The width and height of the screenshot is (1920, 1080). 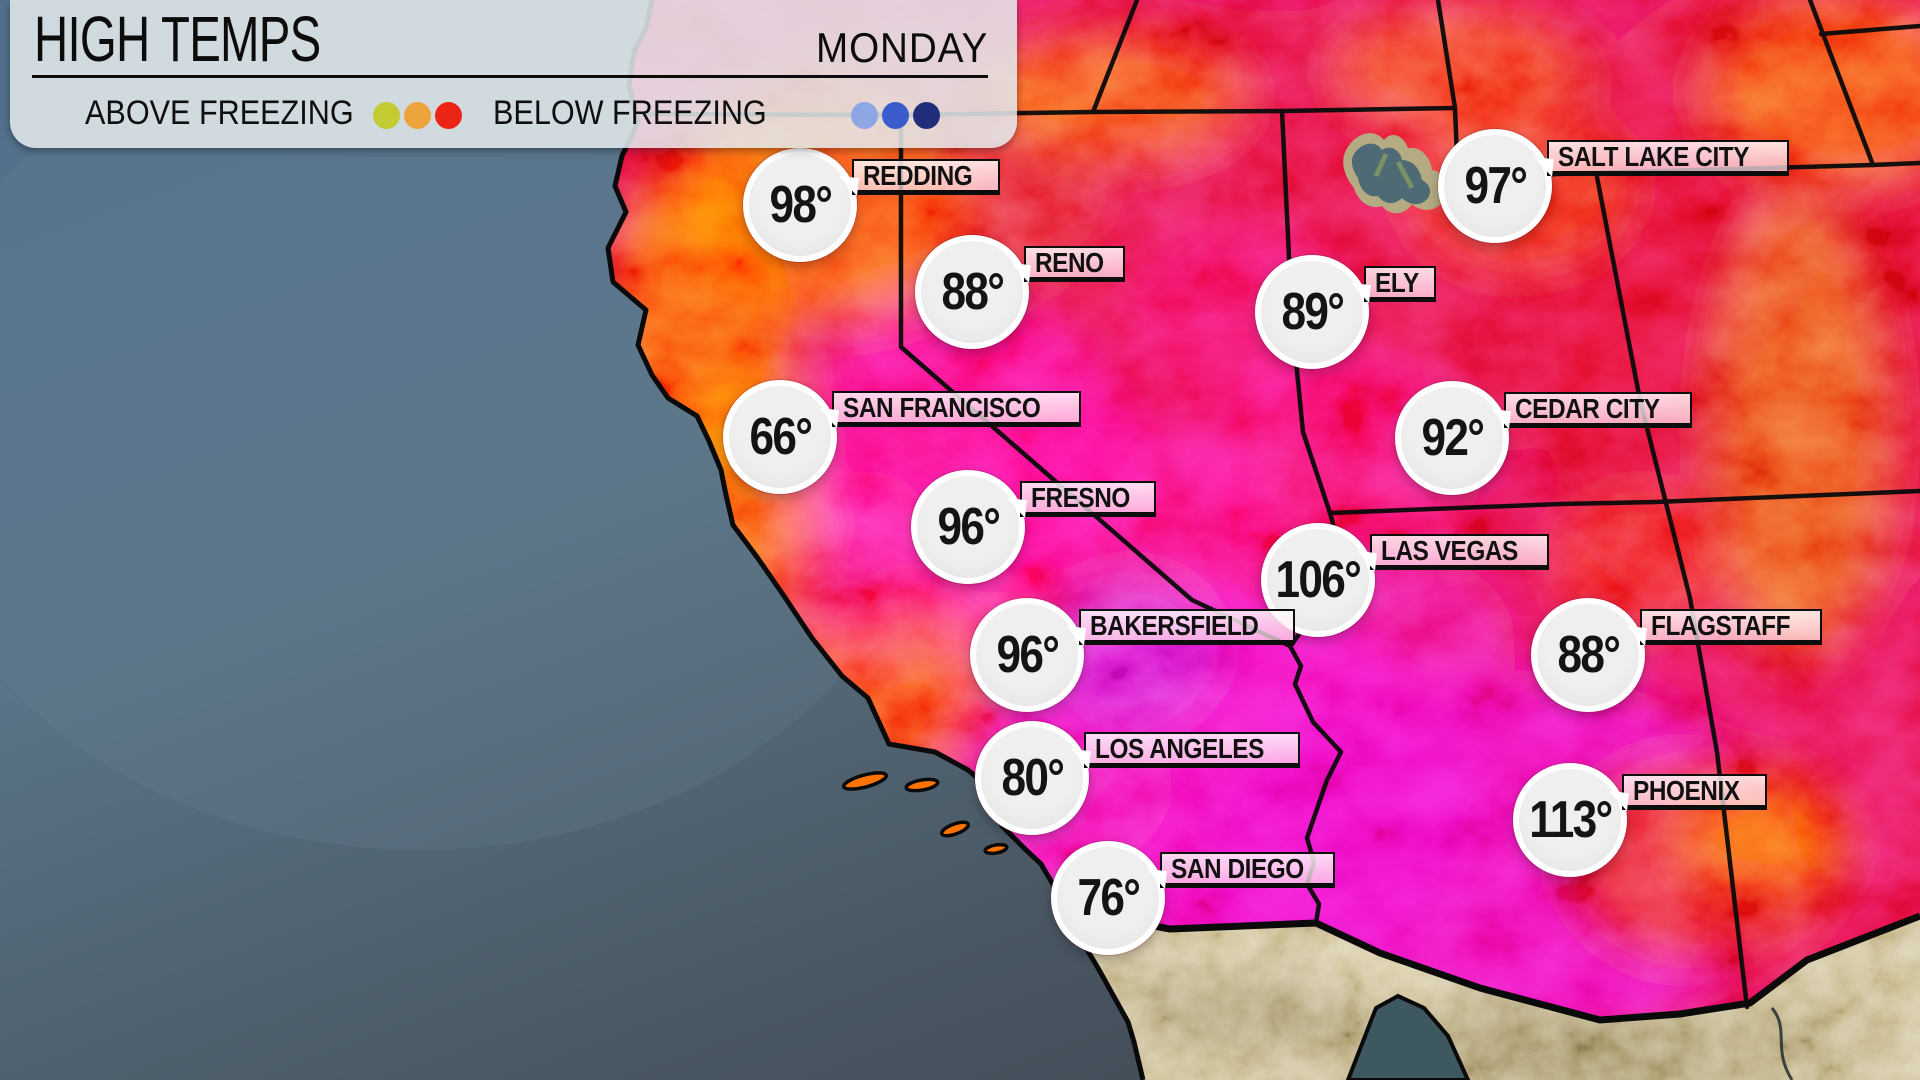 I want to click on station-city-label: FRESNO, so click(x=1088, y=499).